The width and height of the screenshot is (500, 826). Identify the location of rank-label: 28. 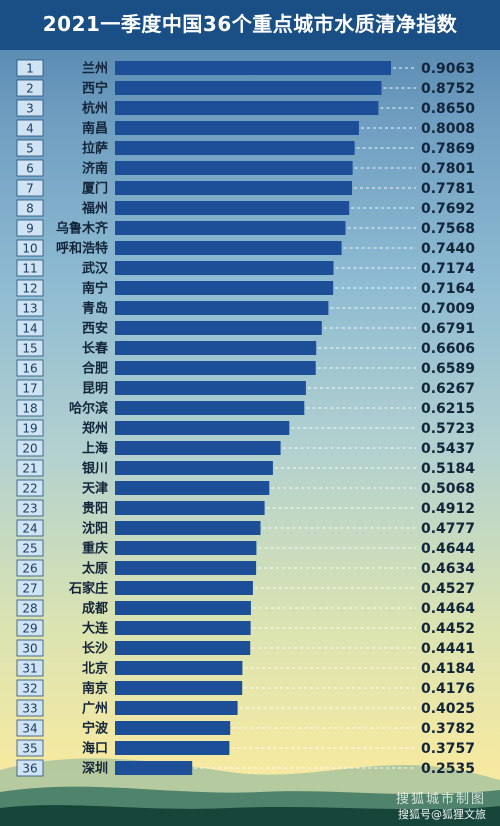
(29, 609).